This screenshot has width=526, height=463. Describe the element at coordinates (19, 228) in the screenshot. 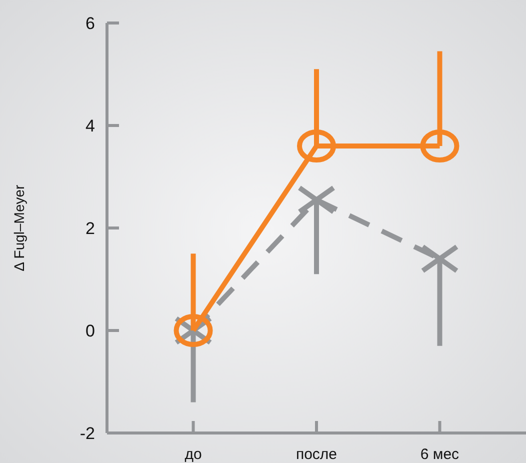

I see `y-axis-title: Δ Fugl–Meyer` at that location.